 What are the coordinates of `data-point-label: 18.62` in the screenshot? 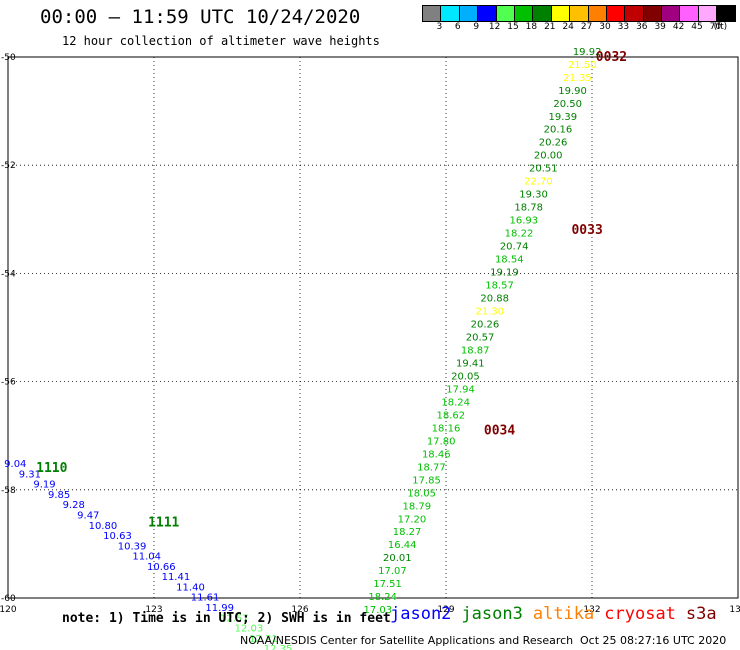 It's located at (451, 415).